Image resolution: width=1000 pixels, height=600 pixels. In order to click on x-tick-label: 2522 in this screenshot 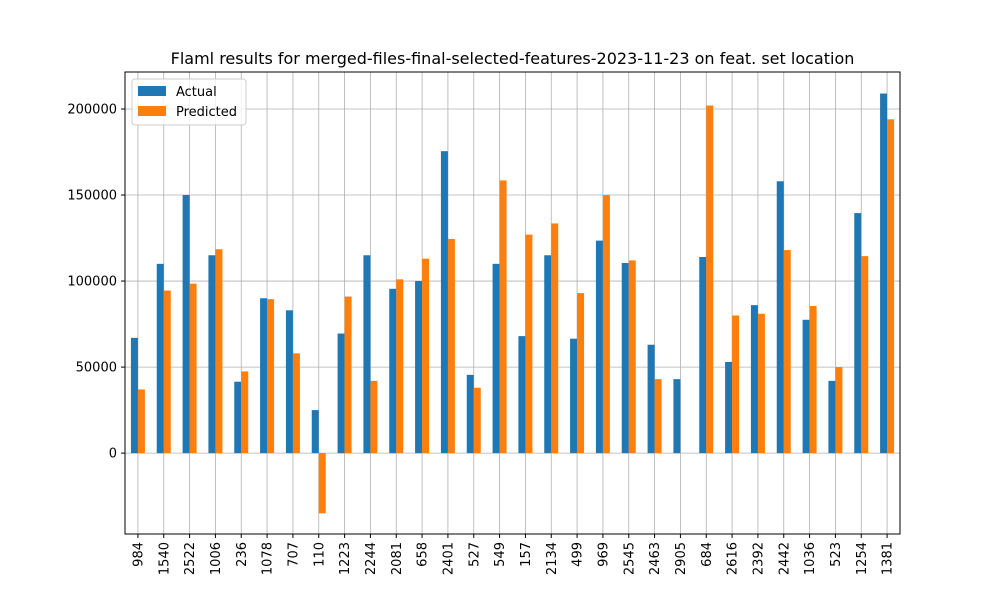, I will do `click(190, 558)`.